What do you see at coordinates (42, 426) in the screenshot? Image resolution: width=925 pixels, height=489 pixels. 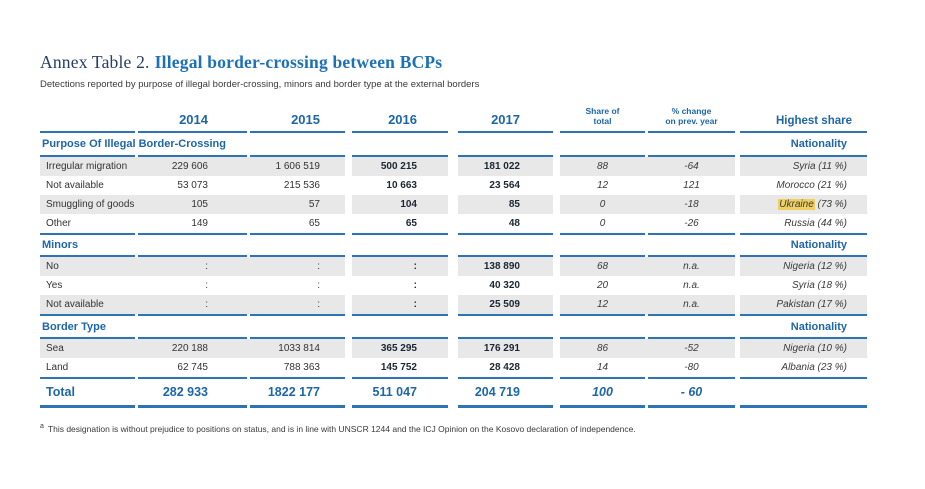 I see `footnote-marker: a` at bounding box center [42, 426].